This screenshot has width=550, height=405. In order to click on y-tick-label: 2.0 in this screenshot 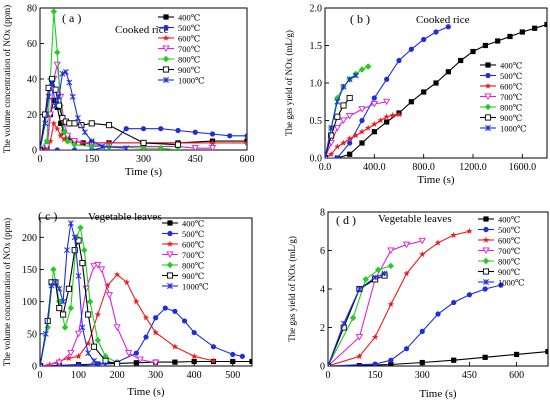, I will do `click(316, 9)`.